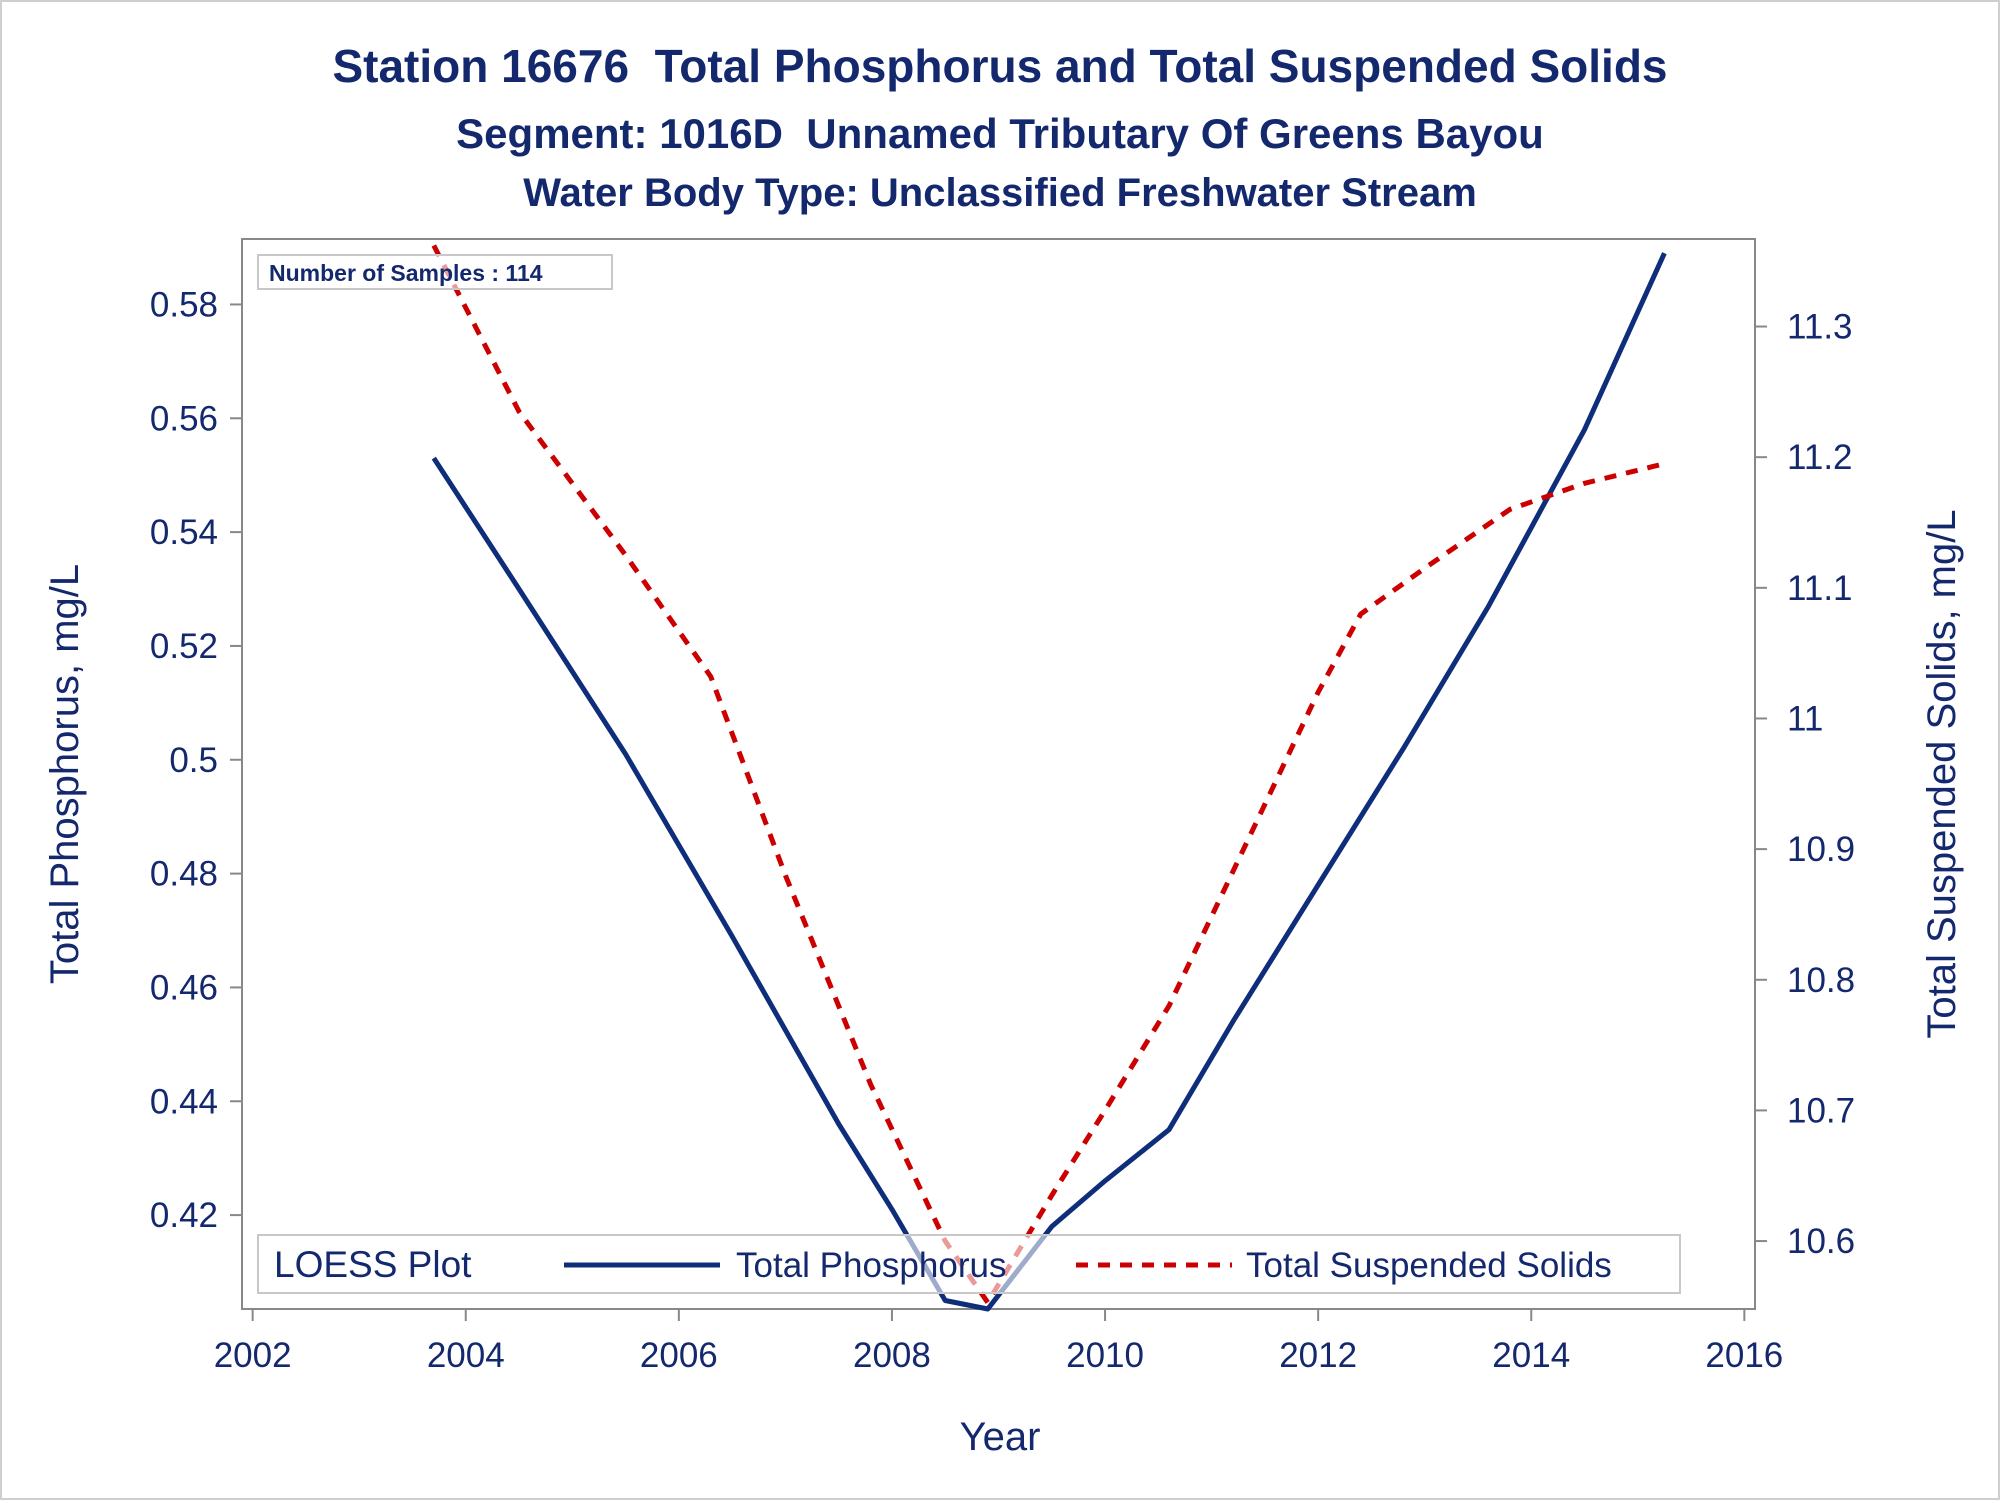 This screenshot has height=1500, width=2000. I want to click on y-axis-left: 0.42 0.44 0.46 0.48 0.5 0.52 0.54 0.56 0.58, so click(196, 760).